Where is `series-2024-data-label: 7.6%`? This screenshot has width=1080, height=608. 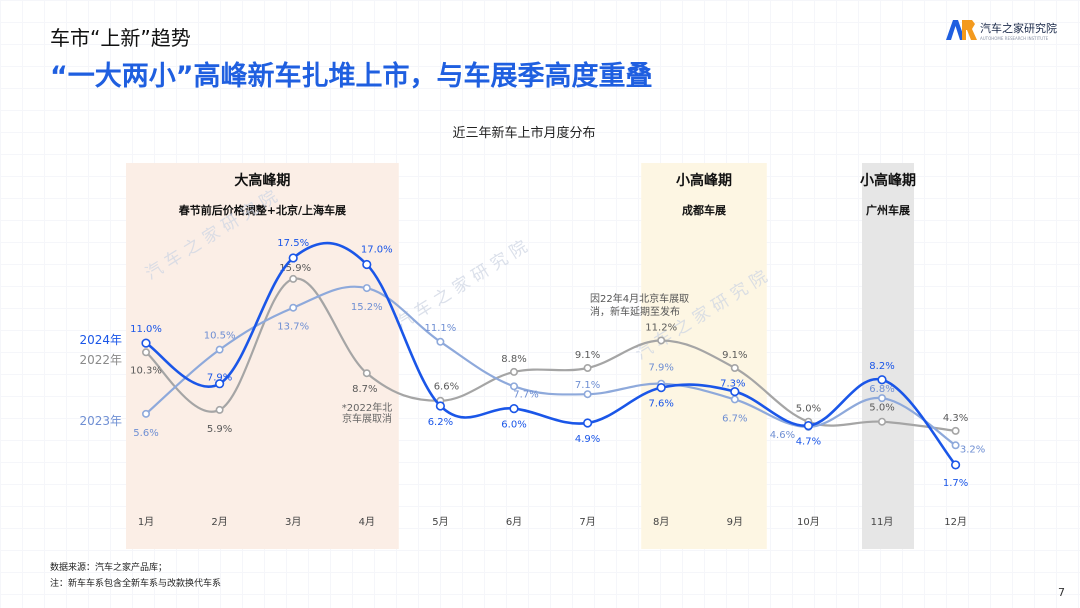
series-2024-data-label: 7.6% is located at coordinates (660, 404).